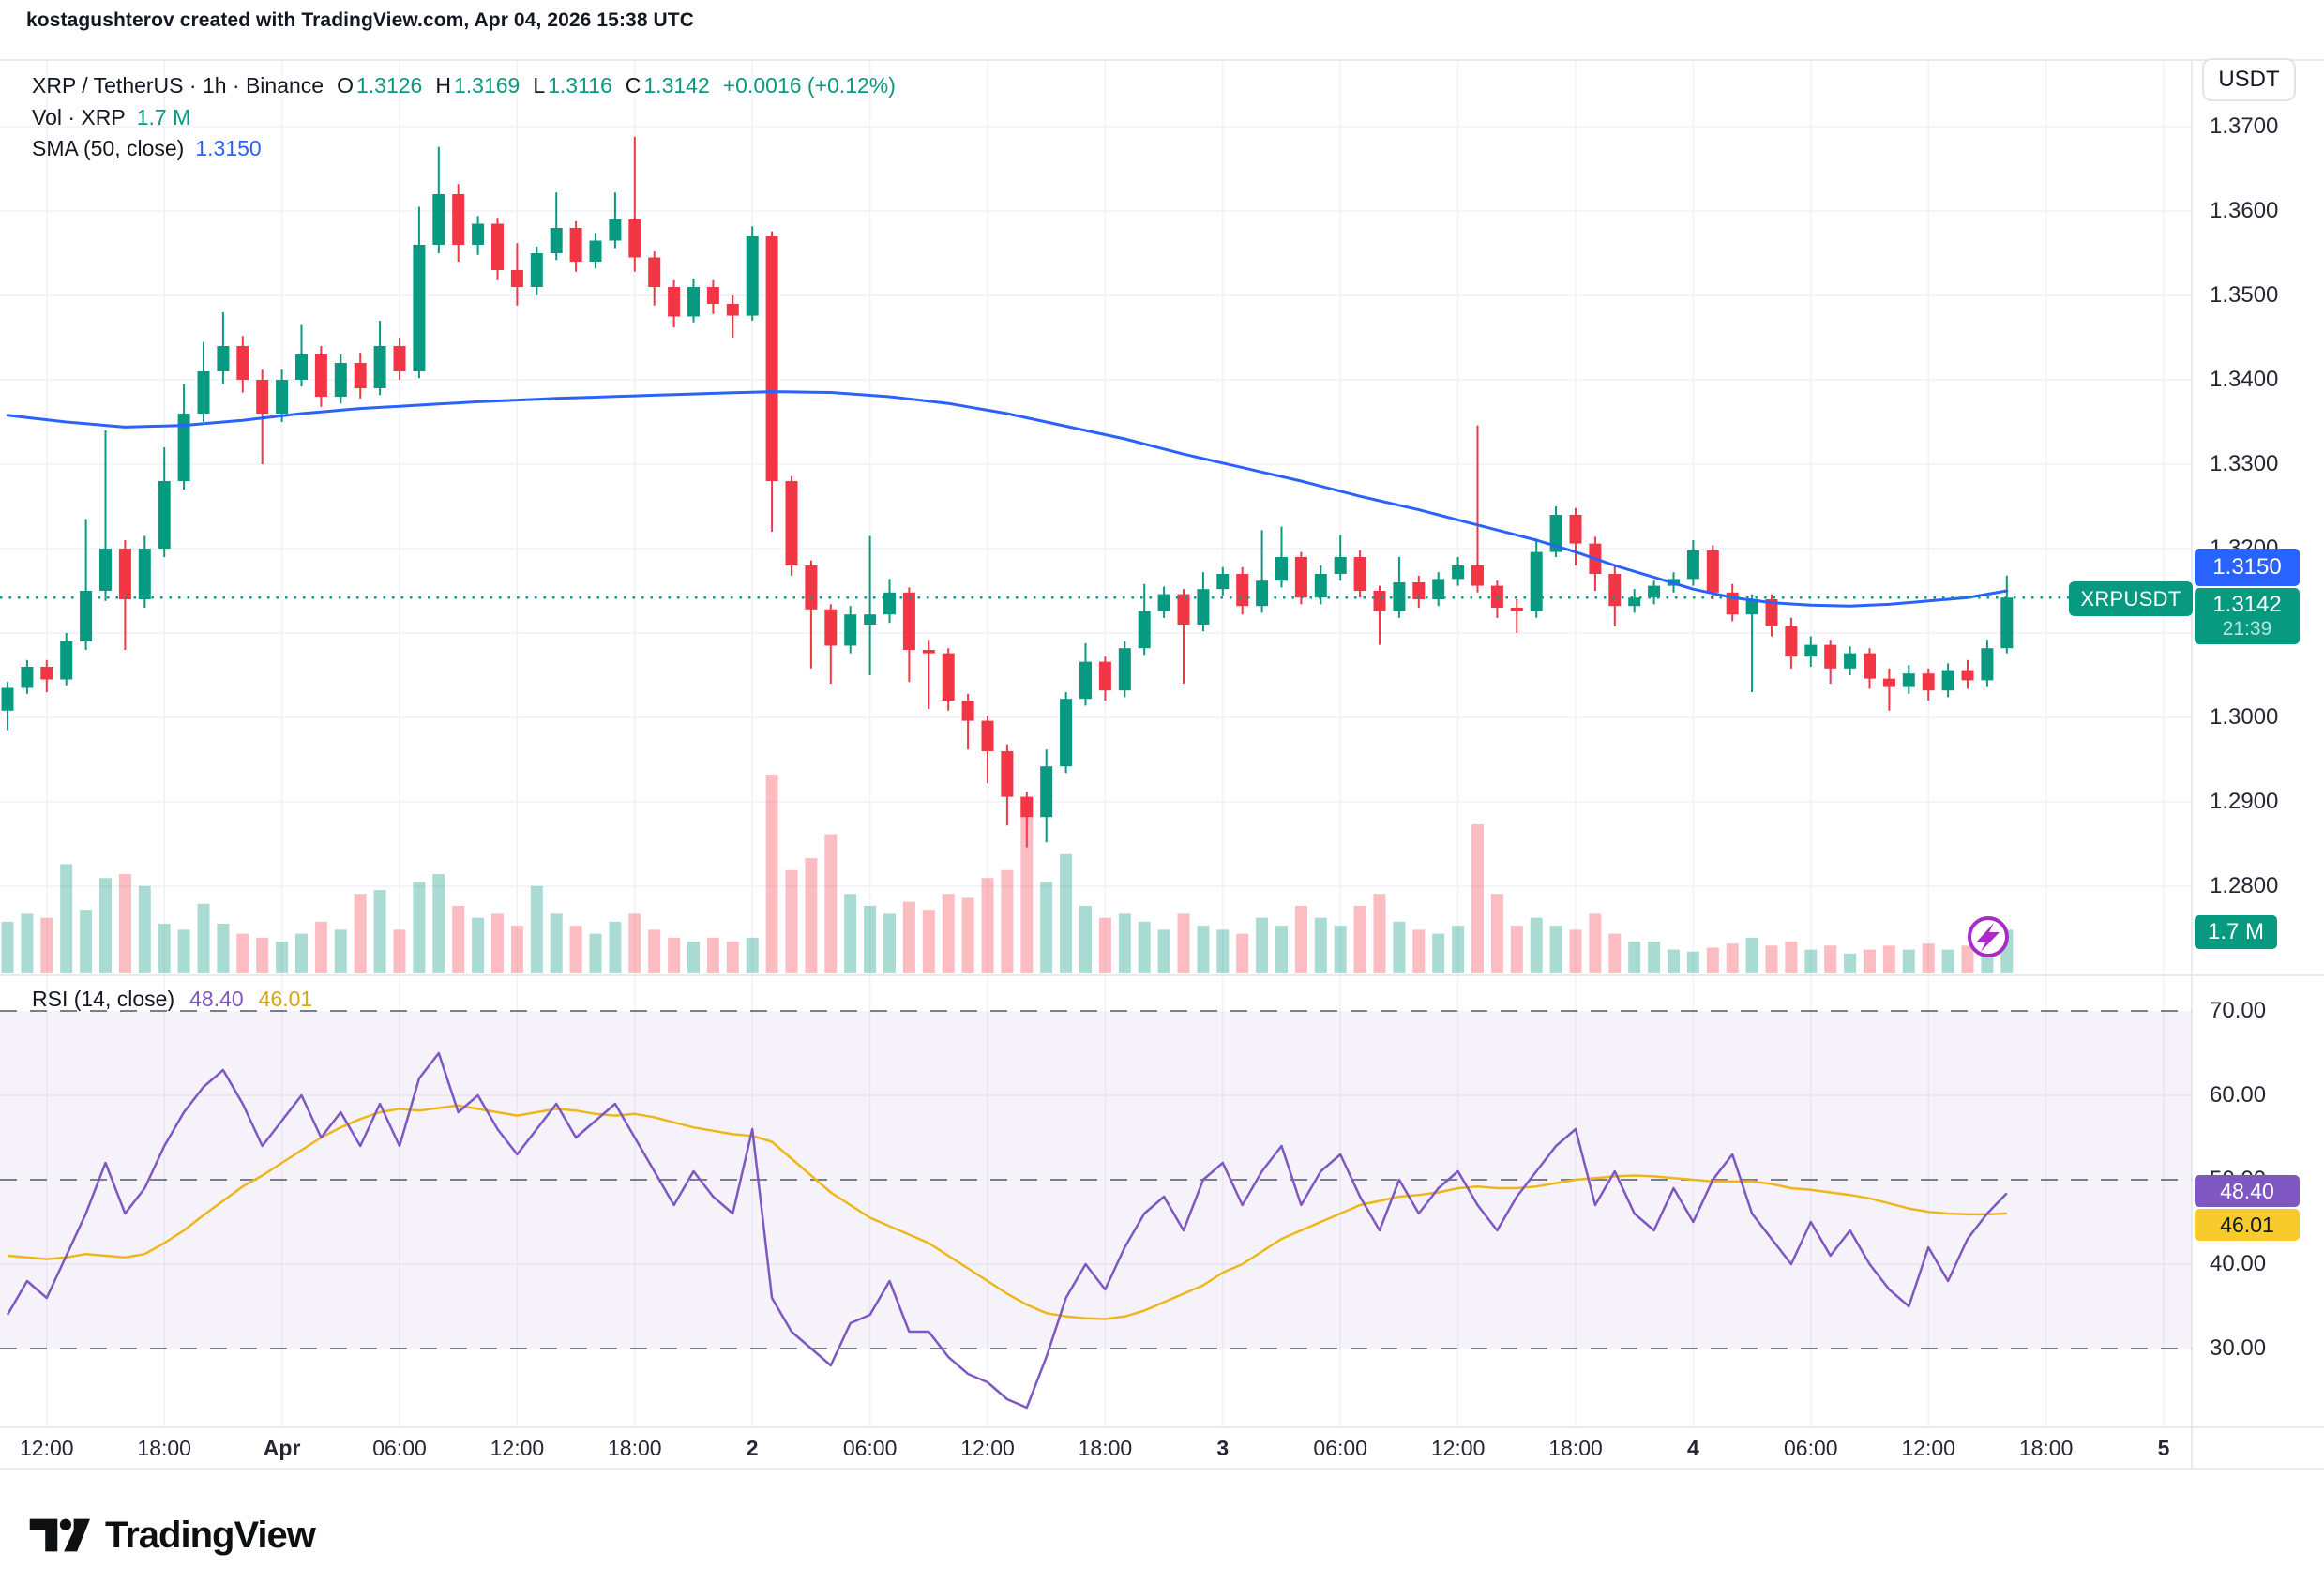 Image resolution: width=2324 pixels, height=1583 pixels. I want to click on open-label: O, so click(345, 85).